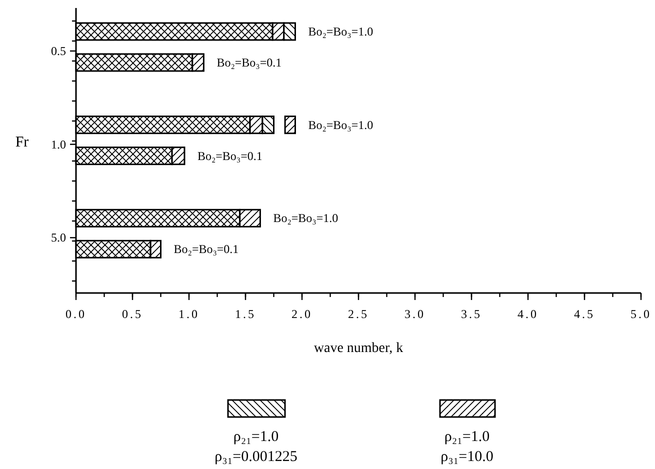 This screenshot has width=655, height=469. Describe the element at coordinates (76, 314) in the screenshot. I see `x-tick-label: 0.0` at that location.